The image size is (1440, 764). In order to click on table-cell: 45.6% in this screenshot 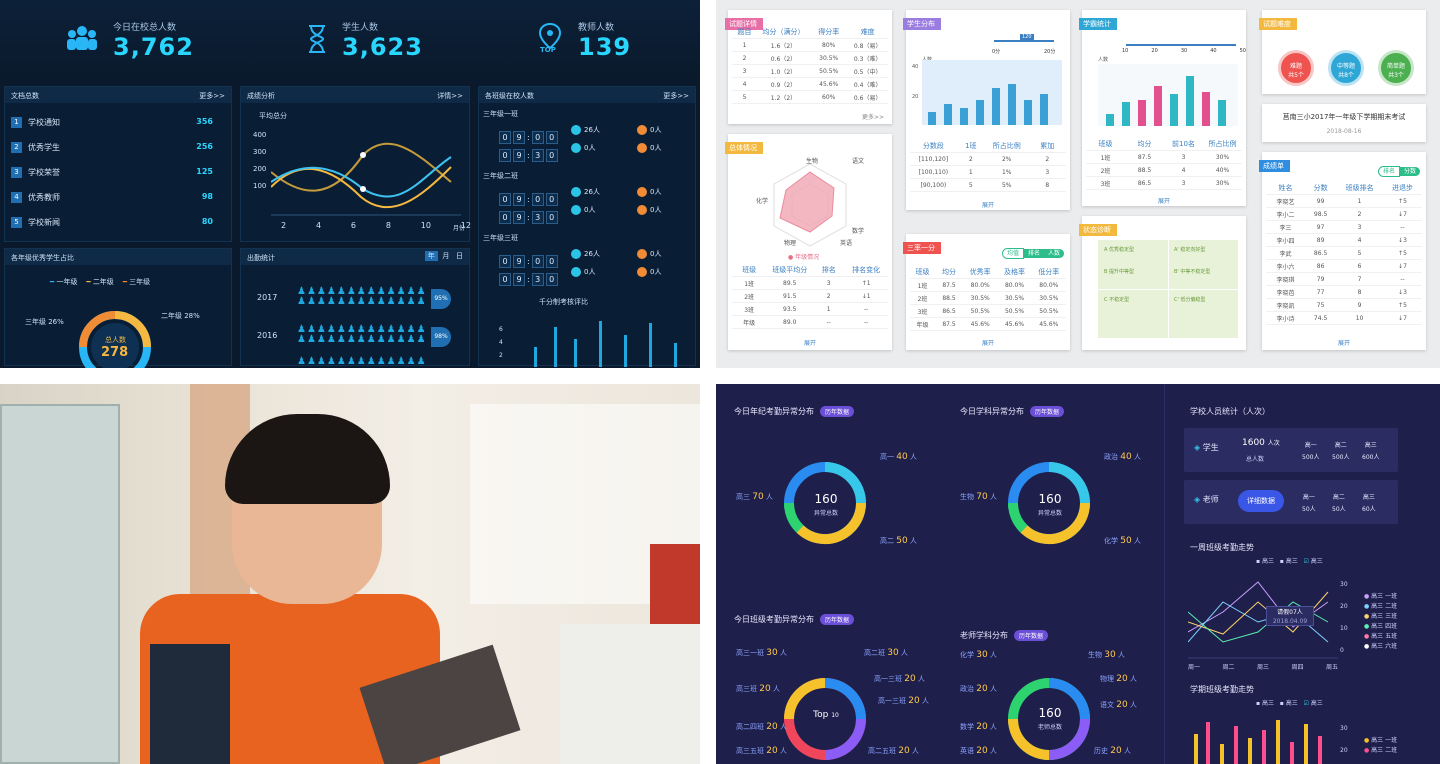, I will do `click(829, 84)`.